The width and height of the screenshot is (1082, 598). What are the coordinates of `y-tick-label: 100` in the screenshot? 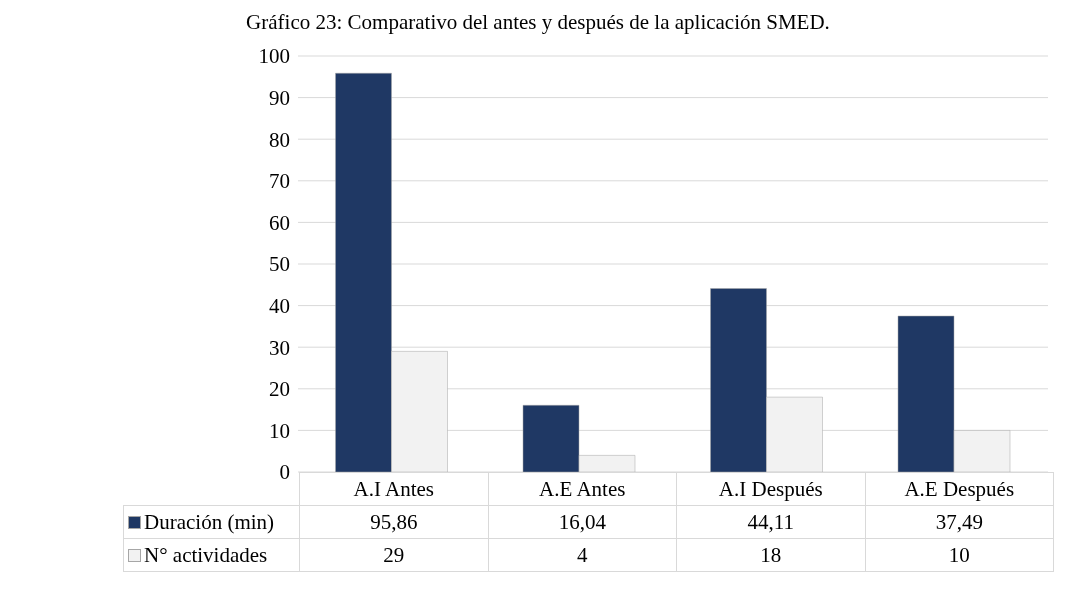 It's located at (274, 56).